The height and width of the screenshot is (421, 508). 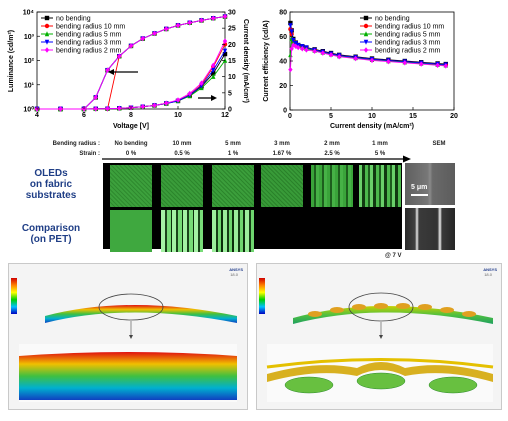 What do you see at coordinates (380, 186) in the screenshot?
I see `fabric-oled-1mm` at bounding box center [380, 186].